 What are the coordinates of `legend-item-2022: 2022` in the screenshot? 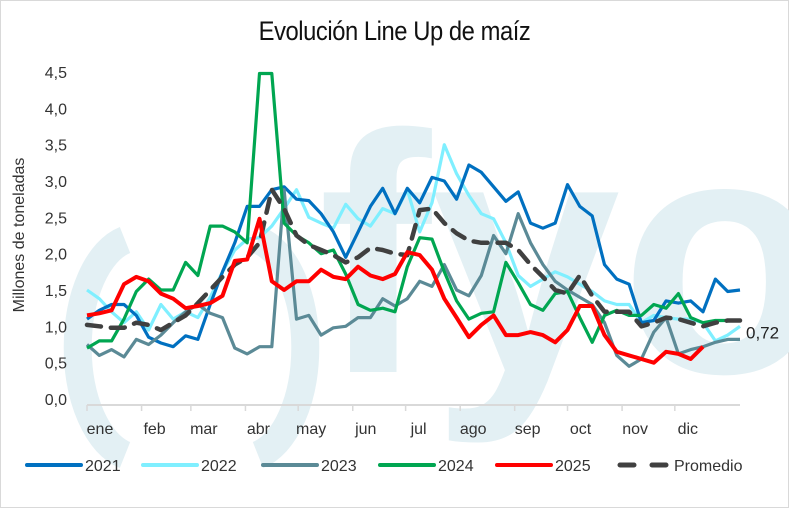 It's located at (189, 466).